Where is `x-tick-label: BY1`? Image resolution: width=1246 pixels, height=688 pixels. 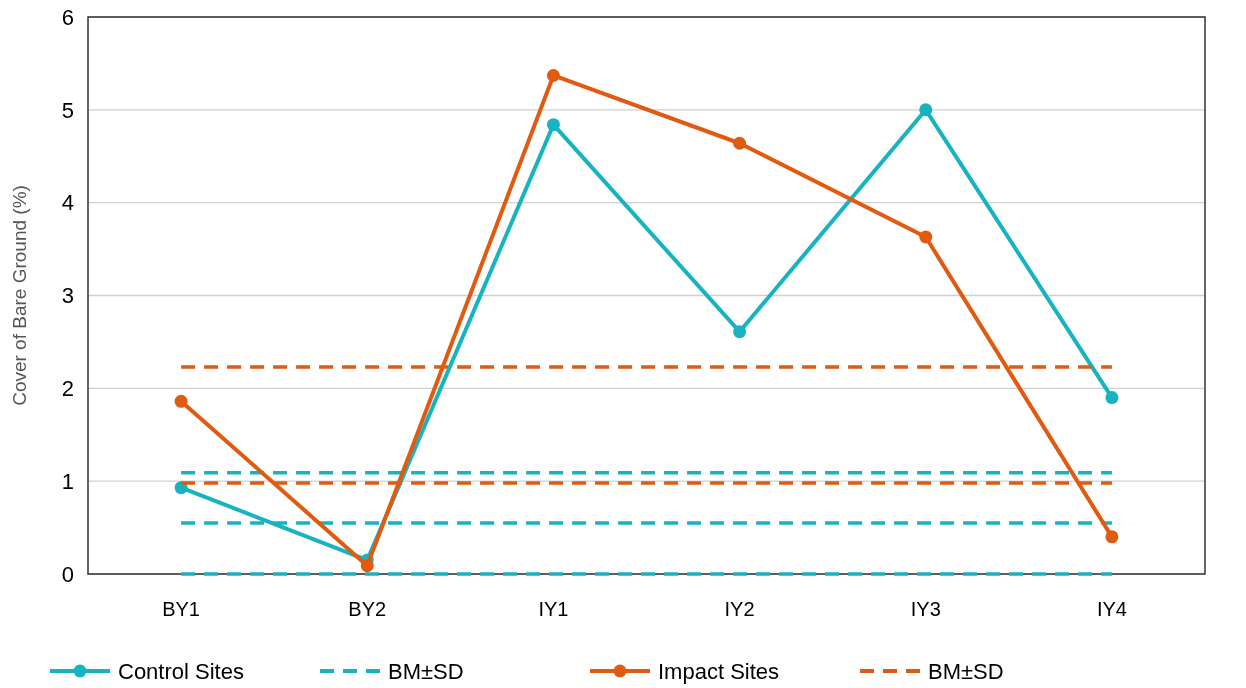
x-tick-label: BY1 is located at coordinates (181, 609).